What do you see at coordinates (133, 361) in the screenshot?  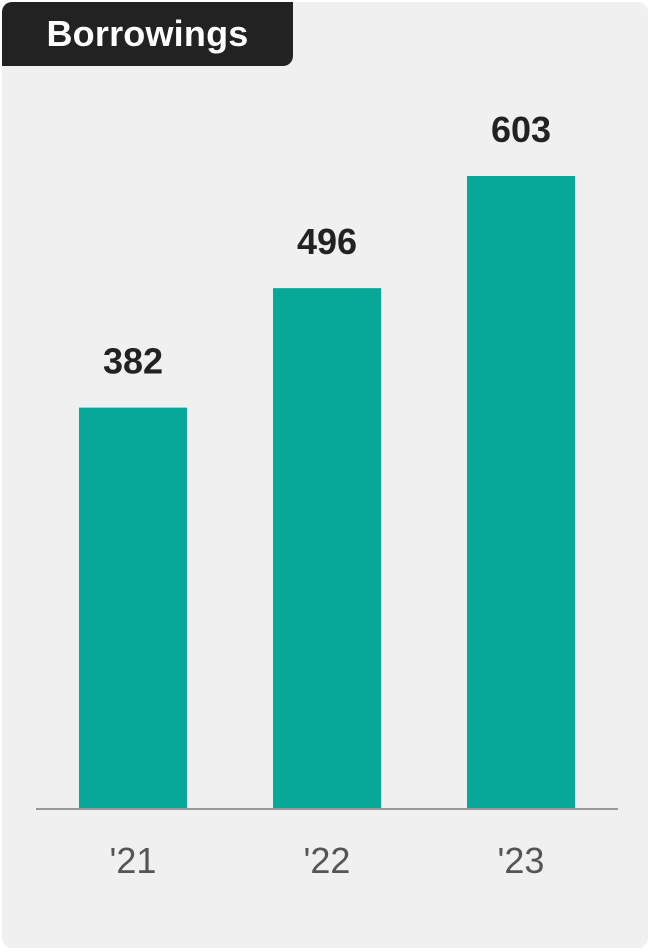 I see `data-label: 382` at bounding box center [133, 361].